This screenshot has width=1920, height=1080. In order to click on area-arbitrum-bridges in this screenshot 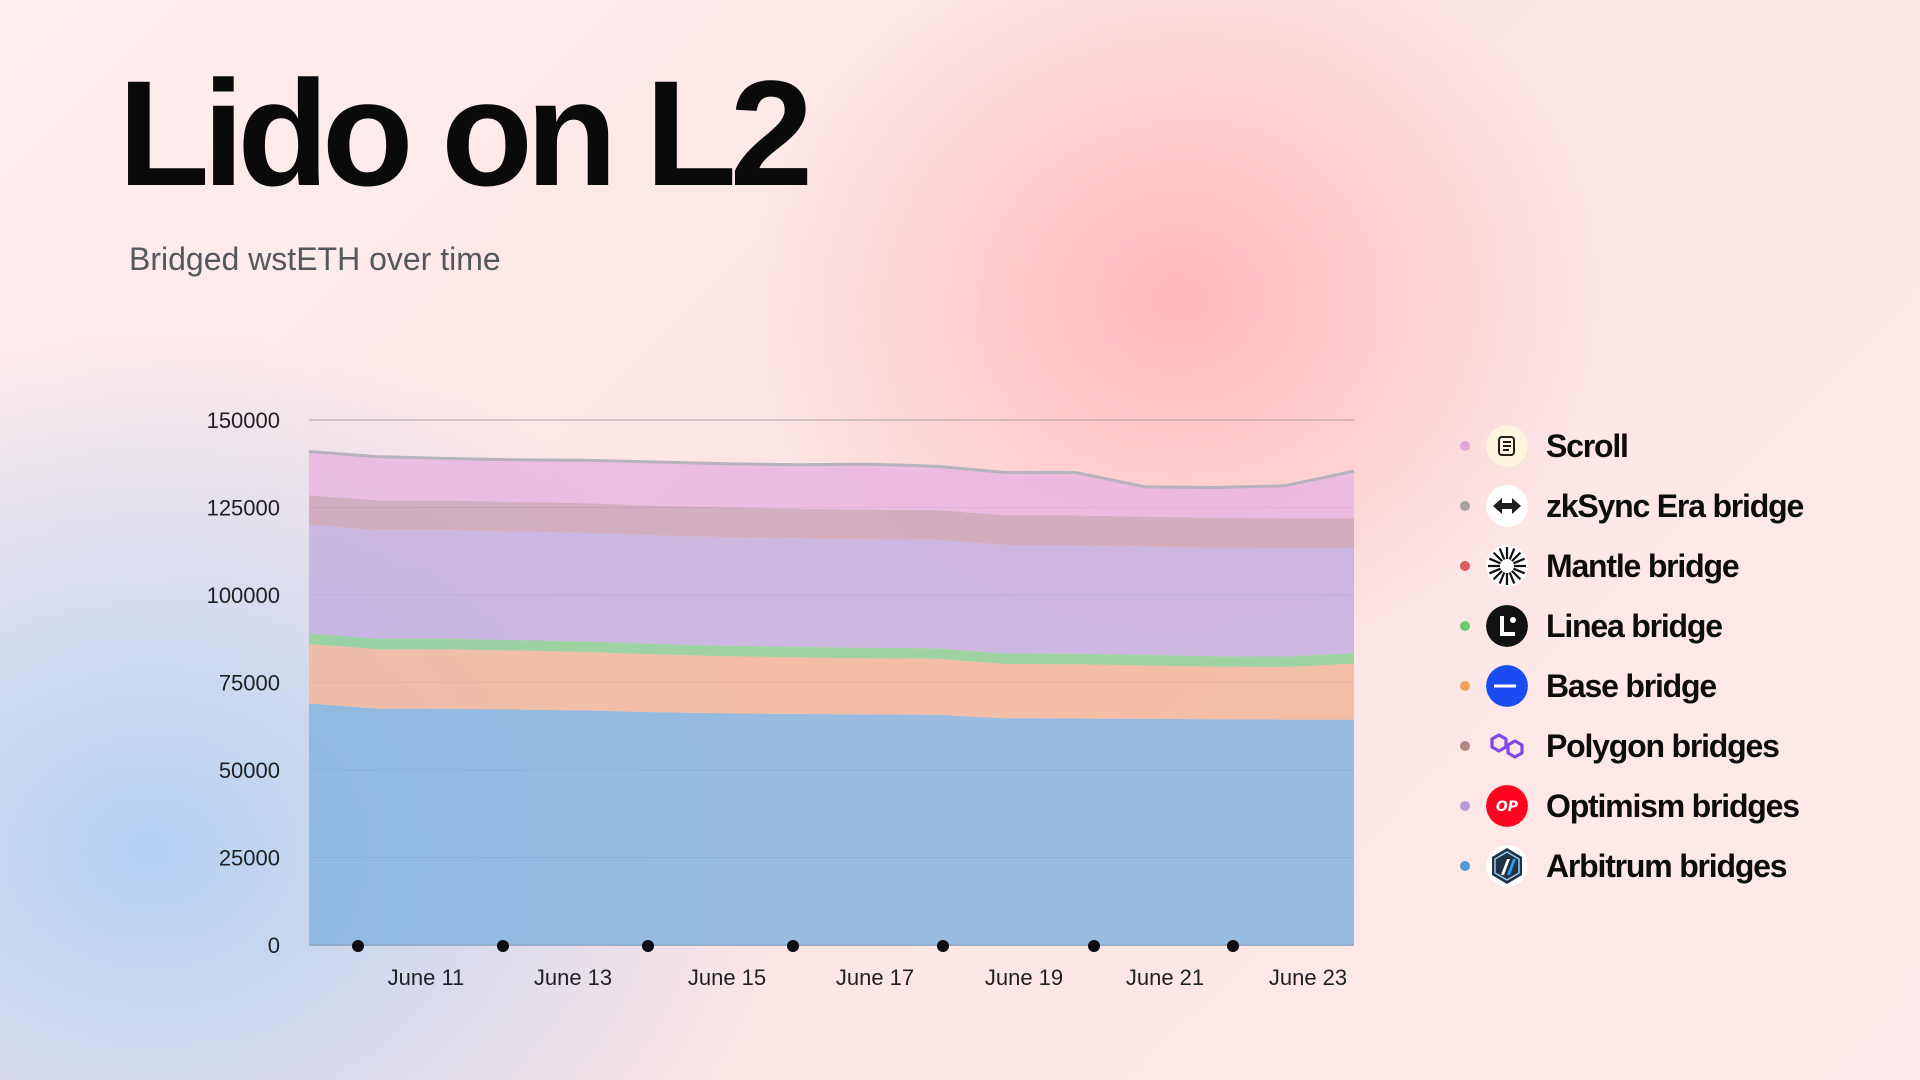, I will do `click(831, 824)`.